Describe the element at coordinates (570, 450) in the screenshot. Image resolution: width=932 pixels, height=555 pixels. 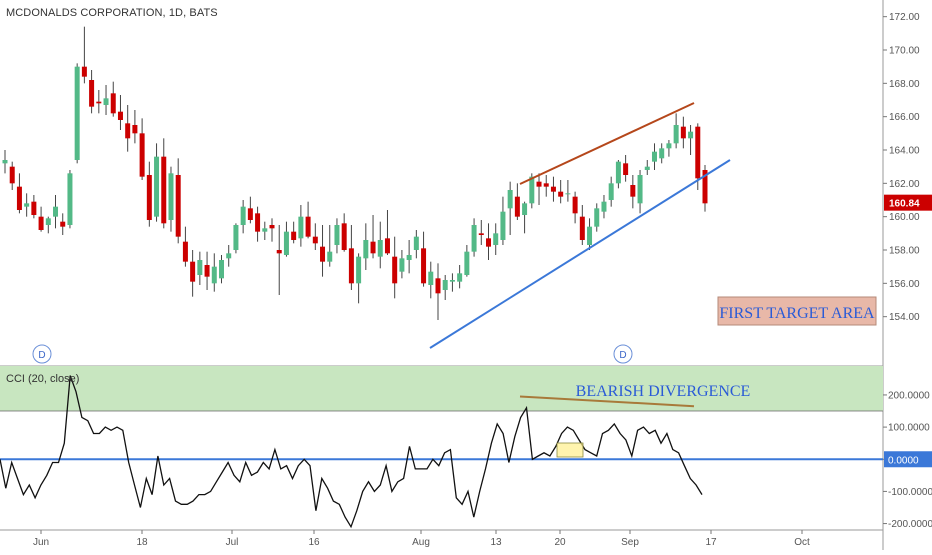
I see `cci-highlight-box` at that location.